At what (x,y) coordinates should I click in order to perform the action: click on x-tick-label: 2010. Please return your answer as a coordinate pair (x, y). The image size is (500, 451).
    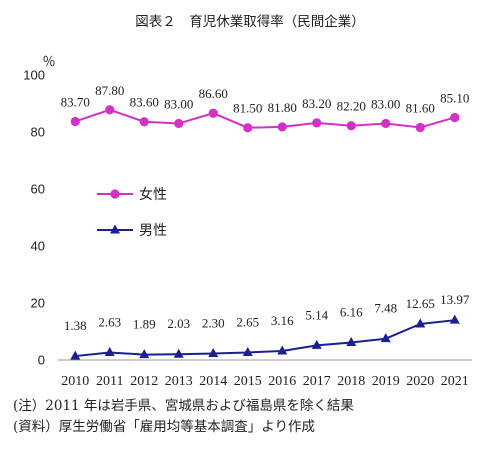
    Looking at the image, I should click on (75, 381).